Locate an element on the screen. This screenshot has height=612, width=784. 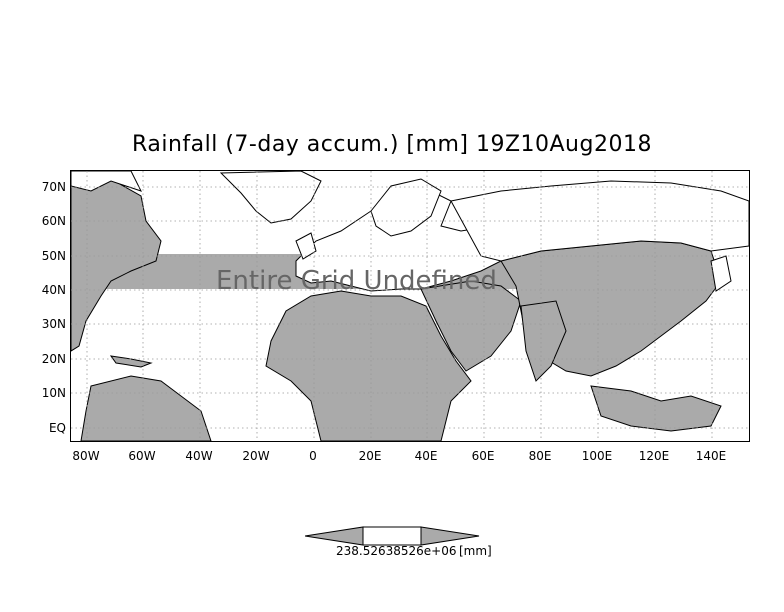
colorbar-left-arrow is located at coordinates (334, 536).